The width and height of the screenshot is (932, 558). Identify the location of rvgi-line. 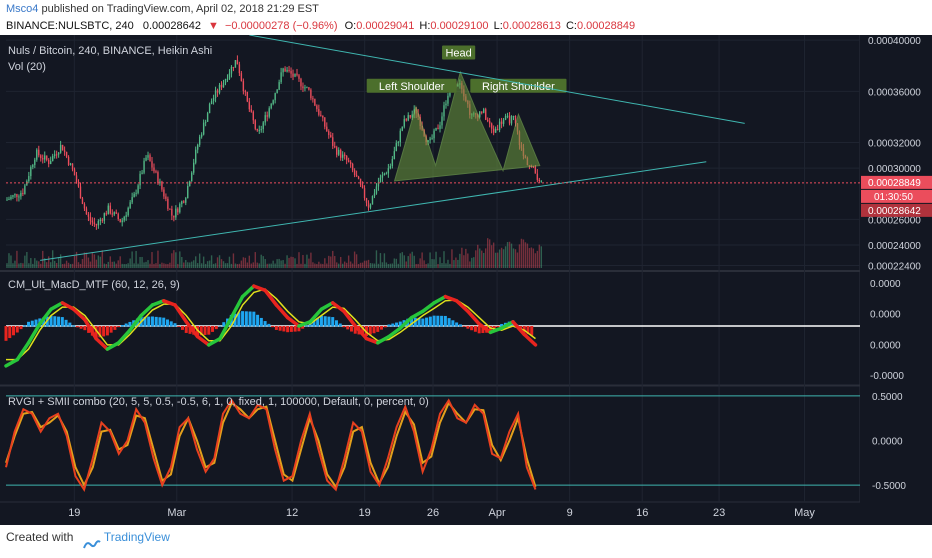
(271, 445).